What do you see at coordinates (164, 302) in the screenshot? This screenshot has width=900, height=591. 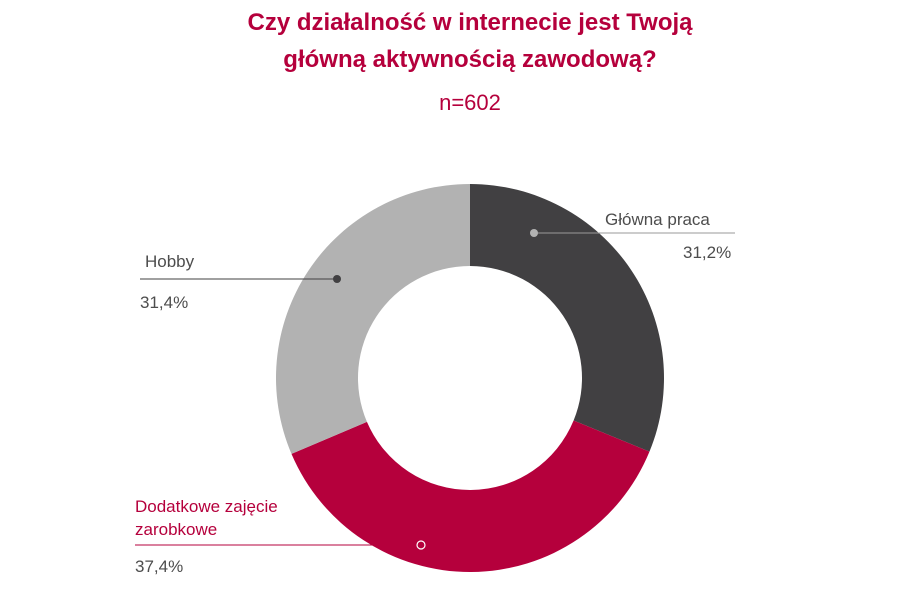 I see `value-hobby: 31,4%` at bounding box center [164, 302].